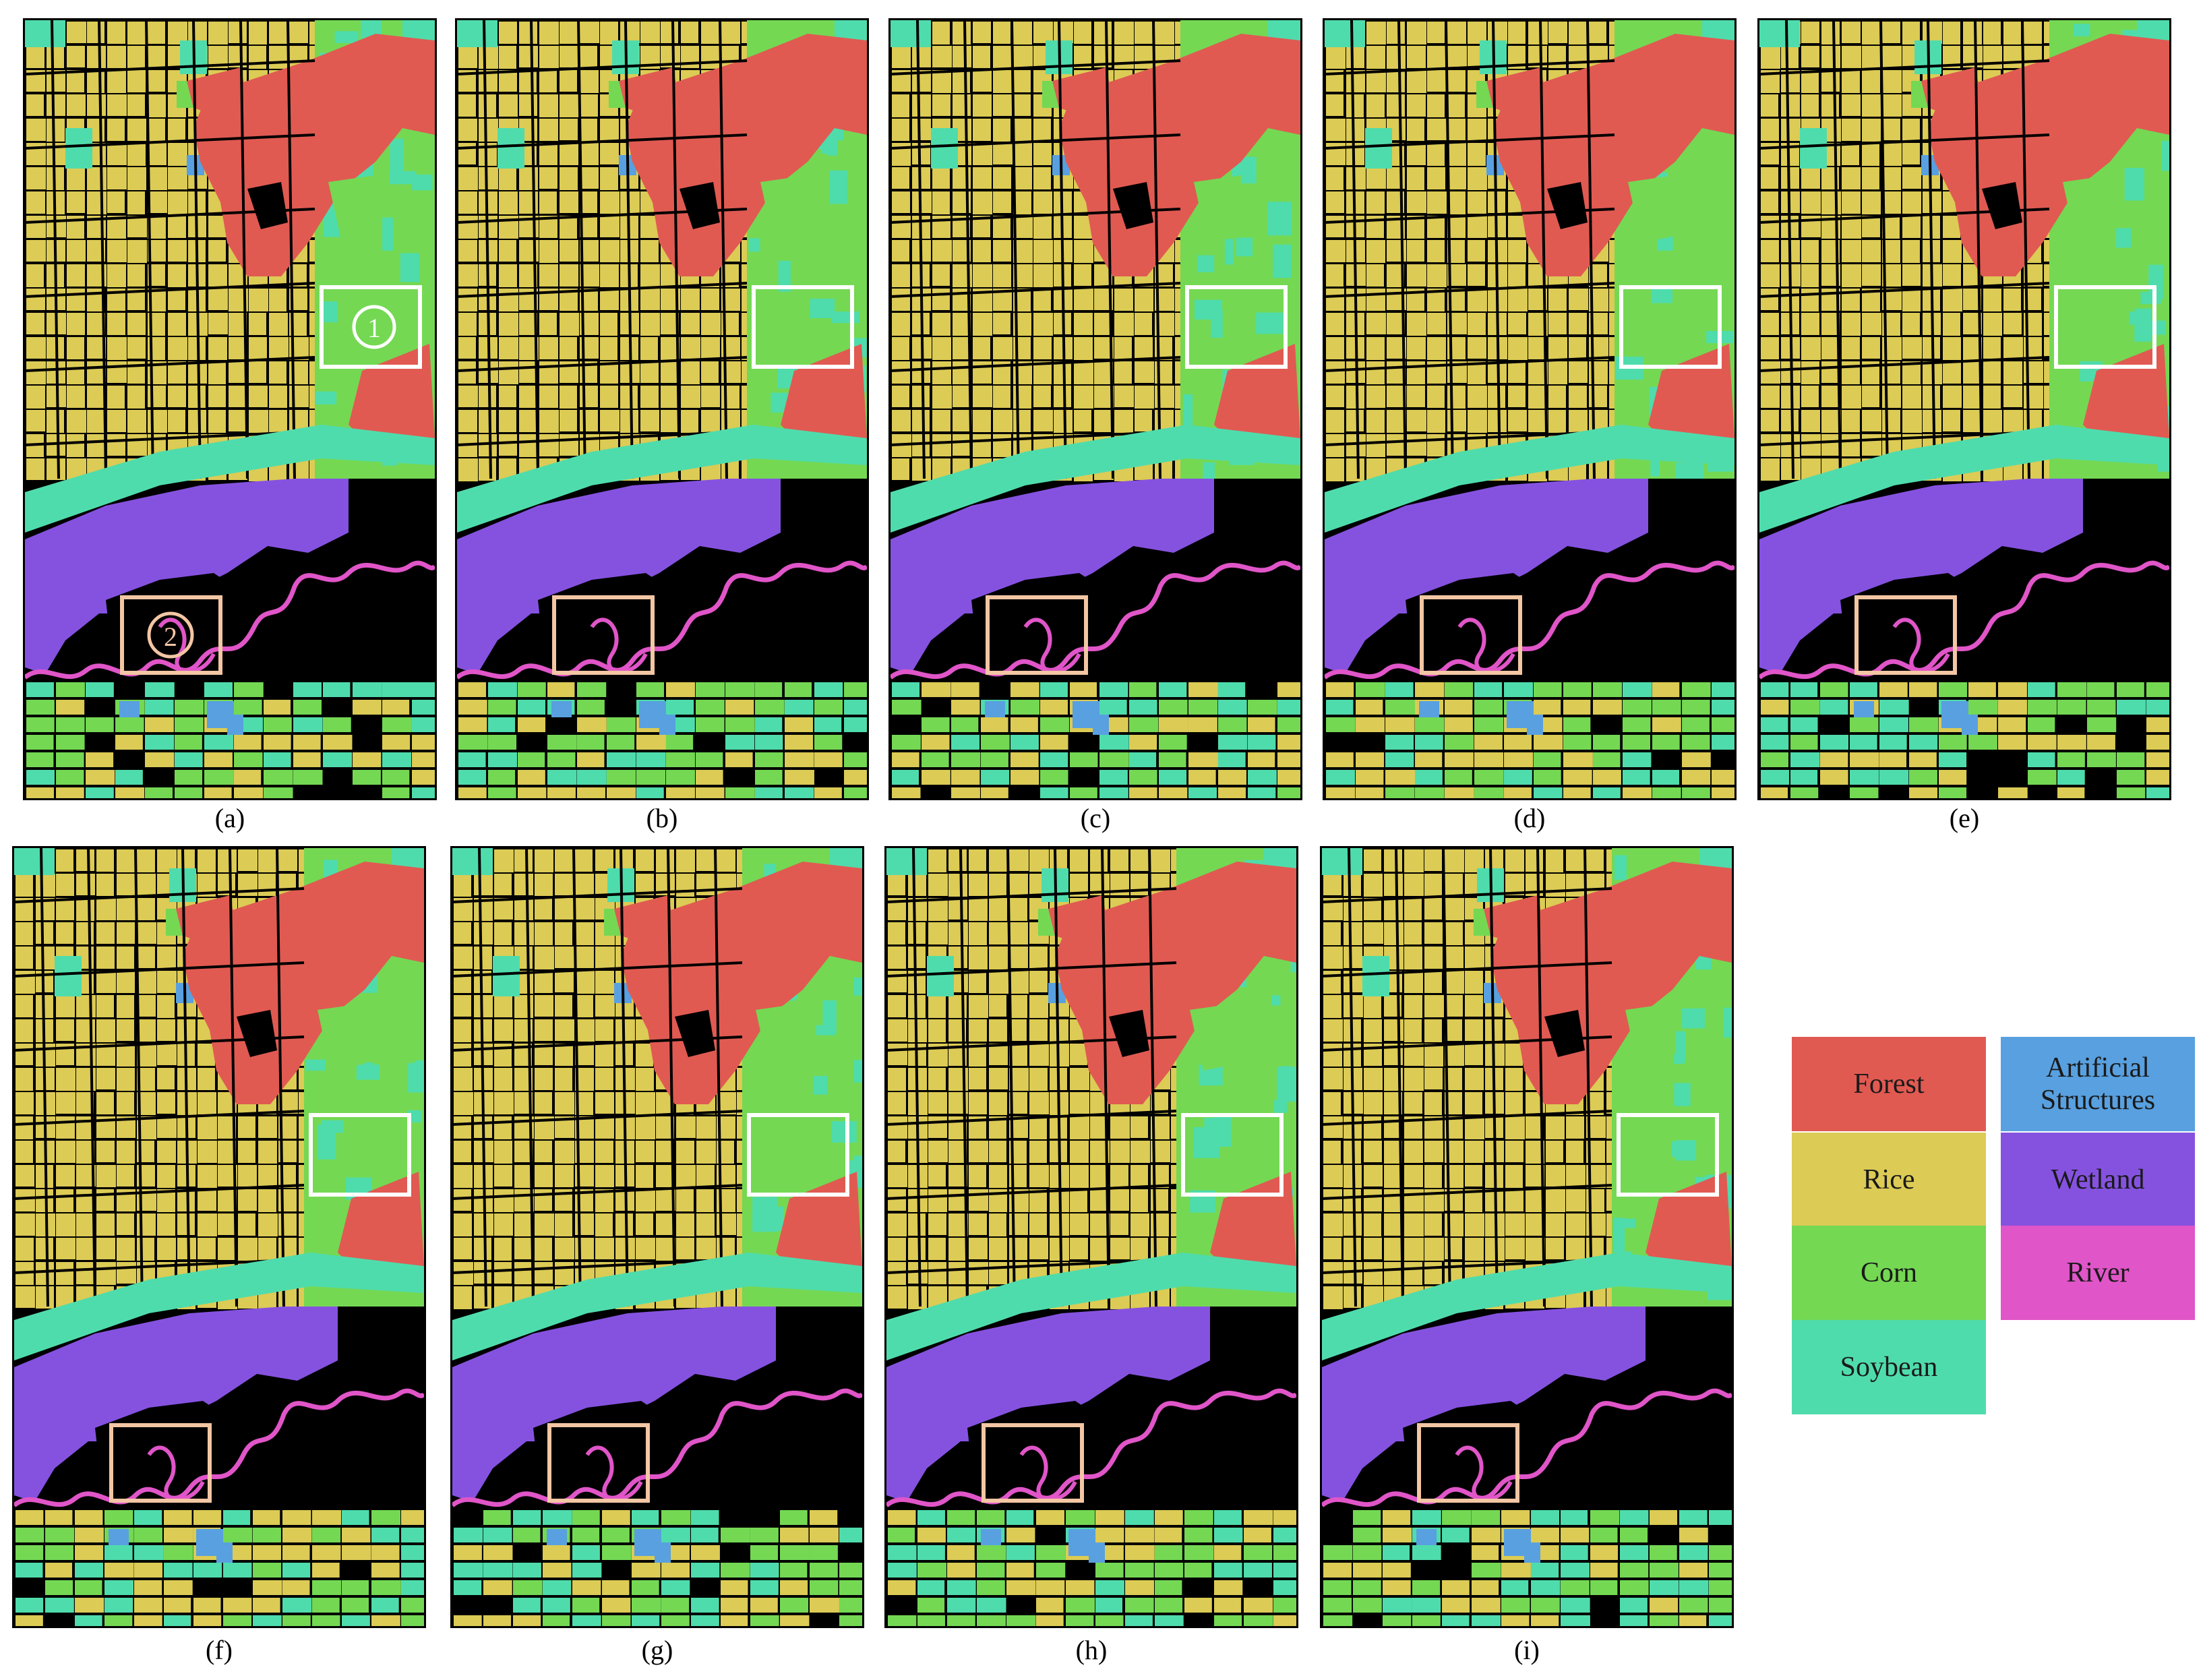 The image size is (2203, 1680). What do you see at coordinates (219, 1650) in the screenshot?
I see `panel-caption-f: (f)` at bounding box center [219, 1650].